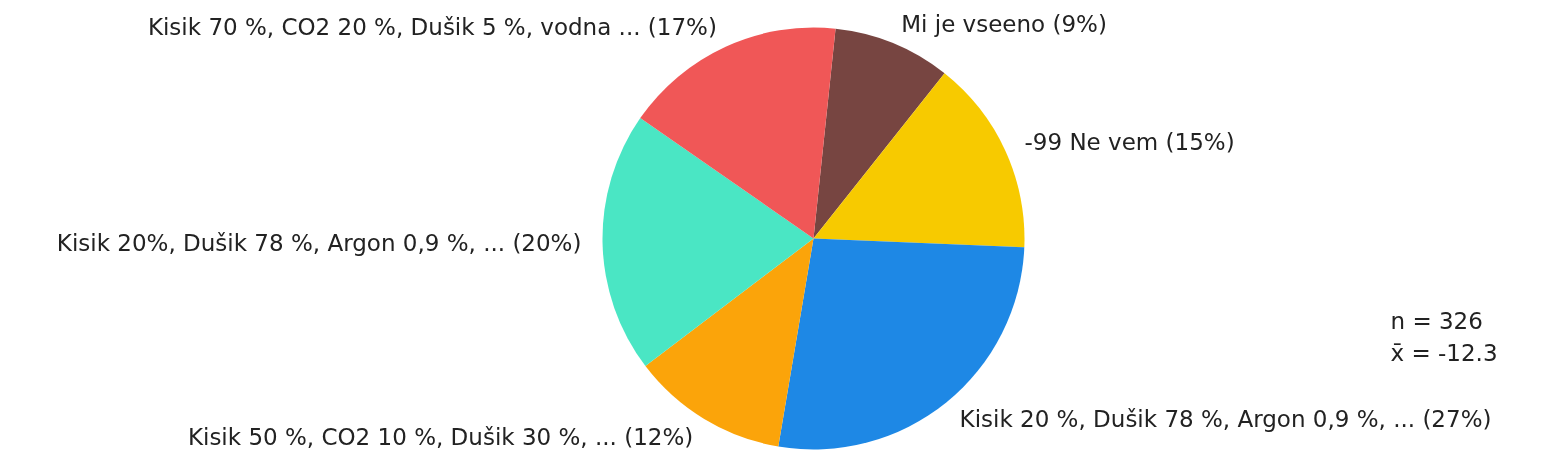 This screenshot has height=464, width=1553. Describe the element at coordinates (440, 437) in the screenshot. I see `slice-label: Kisik 50 %, CO2 10 %, Dušik 30 %, ... (12%)` at that location.